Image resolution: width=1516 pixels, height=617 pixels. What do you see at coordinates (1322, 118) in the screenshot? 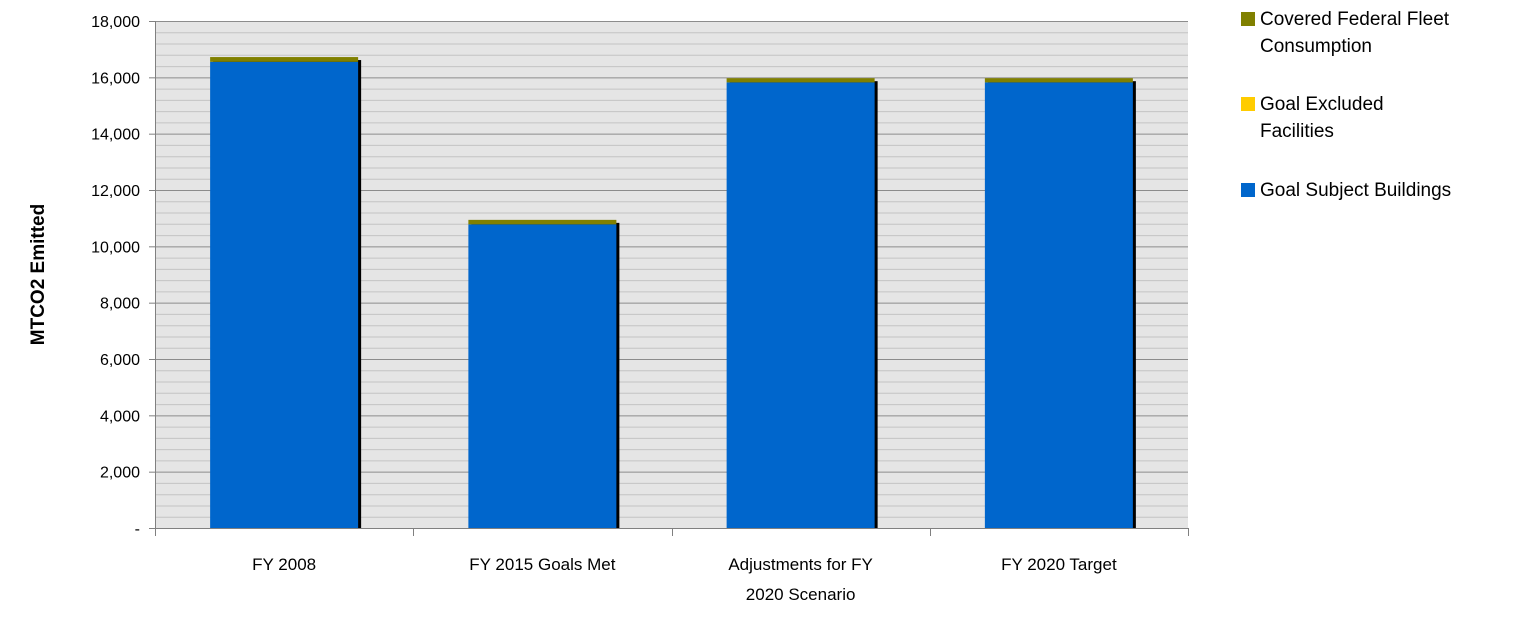
I see `legend-label: Goal Excluded Facilities` at bounding box center [1322, 118].